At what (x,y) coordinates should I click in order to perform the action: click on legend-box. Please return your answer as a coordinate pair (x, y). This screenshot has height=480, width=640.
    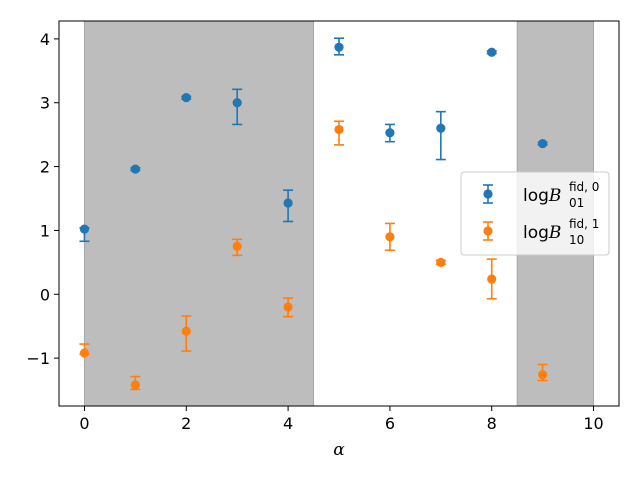
    Looking at the image, I should click on (535, 213).